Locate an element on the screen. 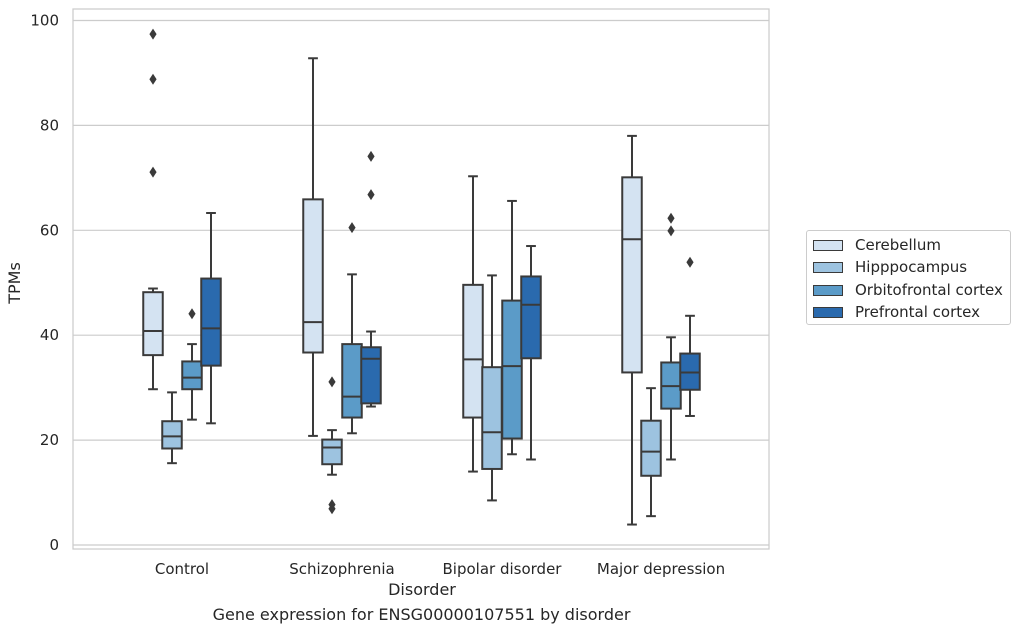 The image size is (1023, 634). x-tick-label: Bipolar disorder is located at coordinates (503, 569).